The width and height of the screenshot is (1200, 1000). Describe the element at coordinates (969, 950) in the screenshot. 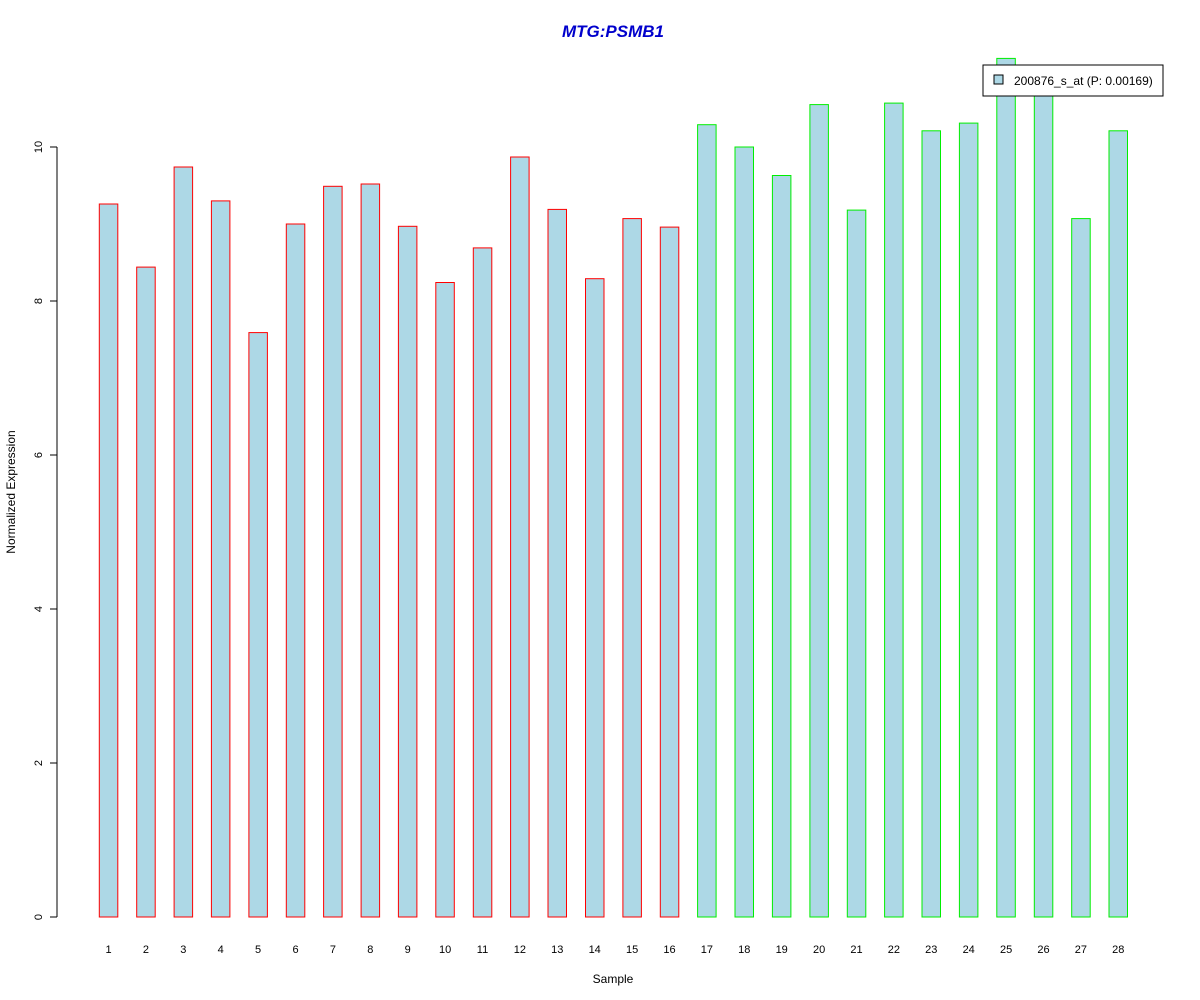

I see `x-tick-label: 24` at that location.